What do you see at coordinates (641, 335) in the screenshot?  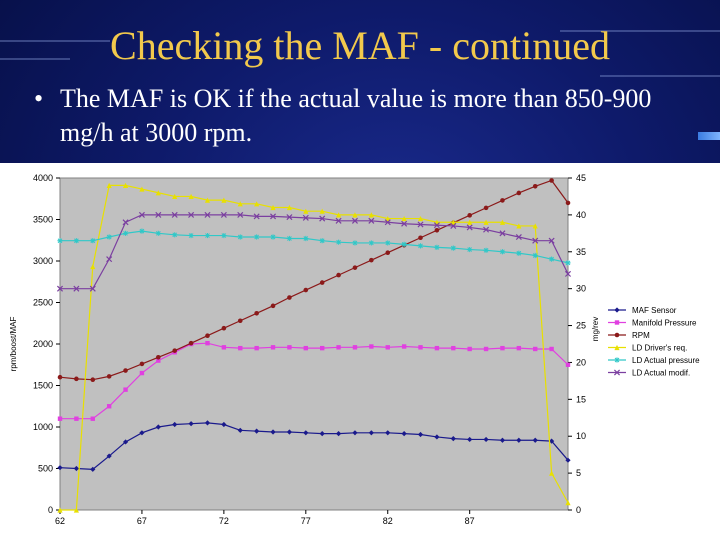 I see `legend-label: RPM` at bounding box center [641, 335].